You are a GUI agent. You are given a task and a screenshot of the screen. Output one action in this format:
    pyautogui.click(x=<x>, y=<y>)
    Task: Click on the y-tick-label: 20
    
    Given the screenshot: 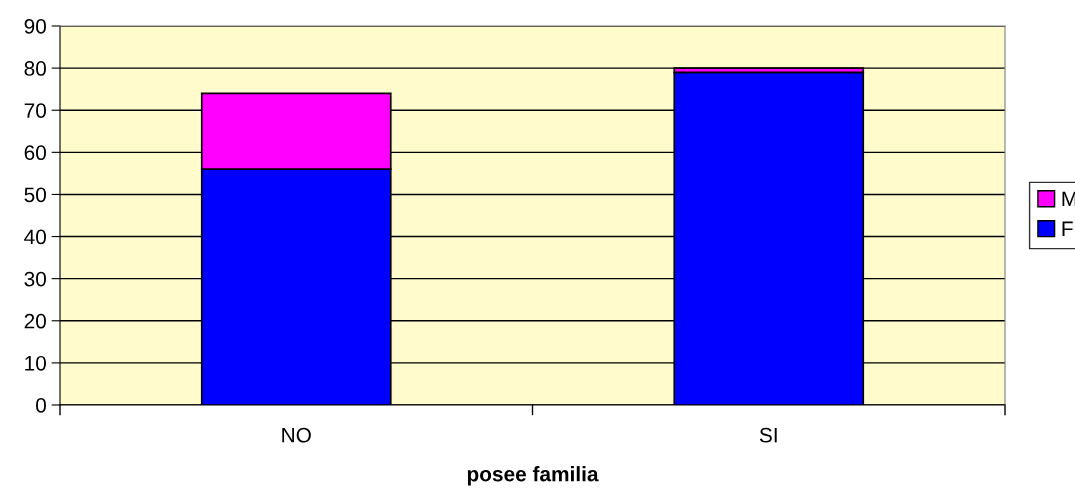 What is the action you would take?
    pyautogui.click(x=35, y=321)
    